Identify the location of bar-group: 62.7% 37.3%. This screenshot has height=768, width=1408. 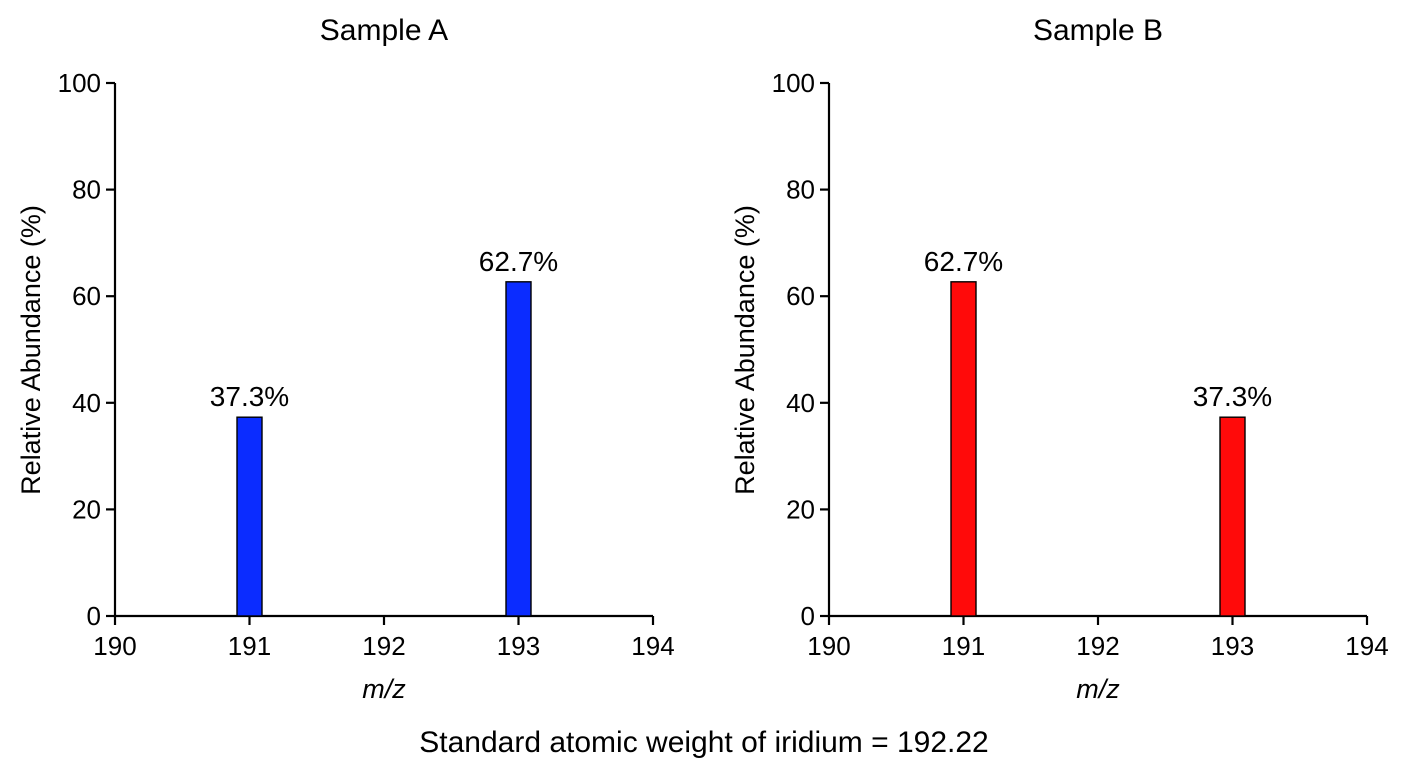
(1098, 431).